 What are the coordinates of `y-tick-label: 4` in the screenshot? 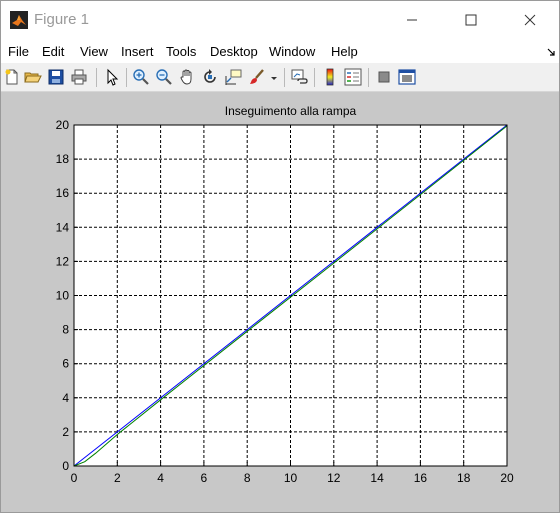 It's located at (65, 398).